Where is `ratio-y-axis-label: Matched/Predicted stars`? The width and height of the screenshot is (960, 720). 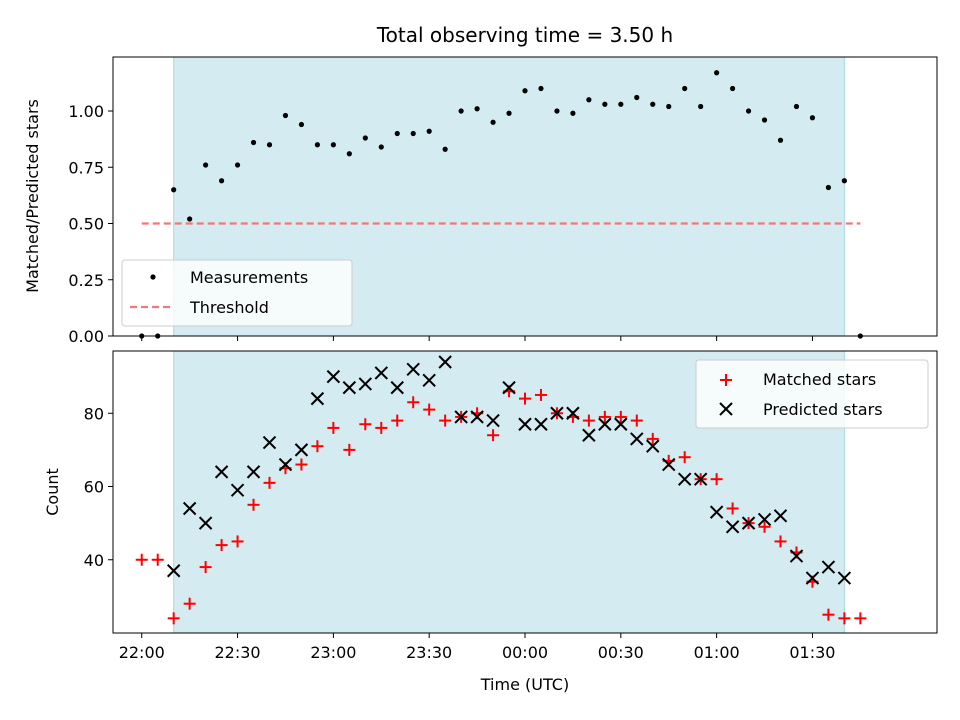 ratio-y-axis-label: Matched/Predicted stars is located at coordinates (32, 196).